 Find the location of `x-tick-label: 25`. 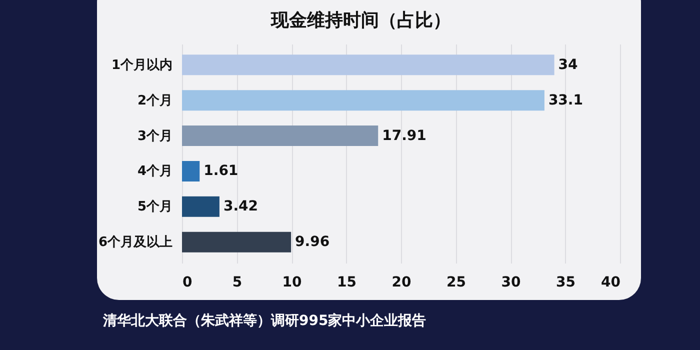

x-tick-label: 25 is located at coordinates (456, 282).